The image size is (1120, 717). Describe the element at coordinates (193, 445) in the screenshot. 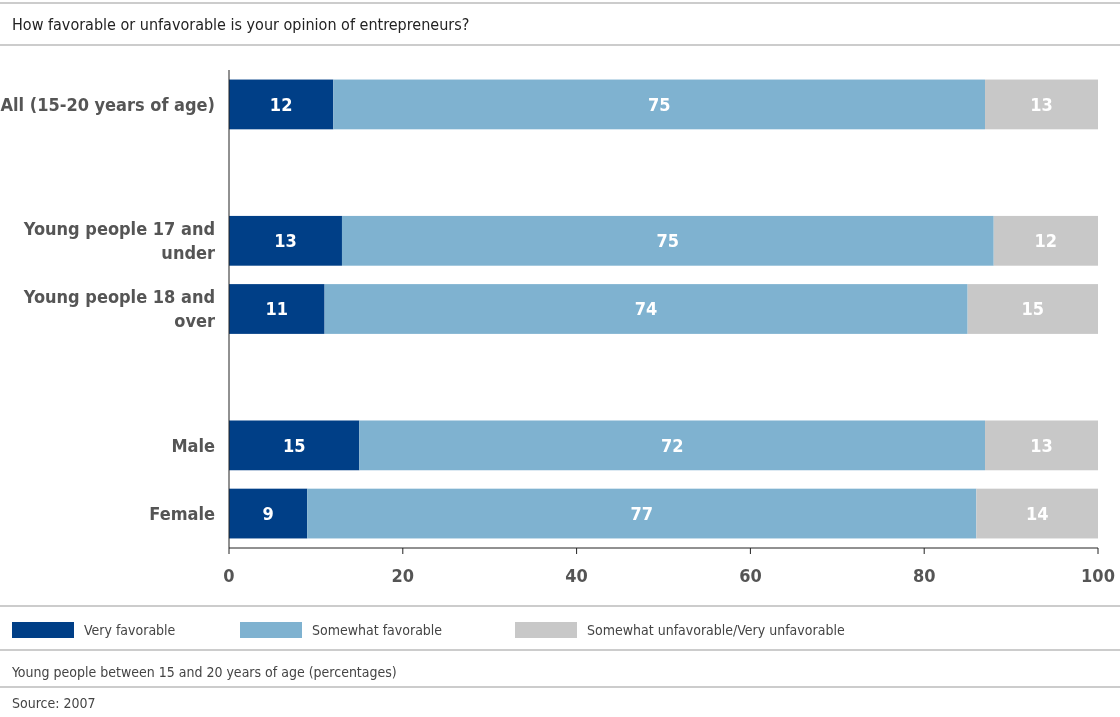

I see `y-tick-label: Male` at that location.